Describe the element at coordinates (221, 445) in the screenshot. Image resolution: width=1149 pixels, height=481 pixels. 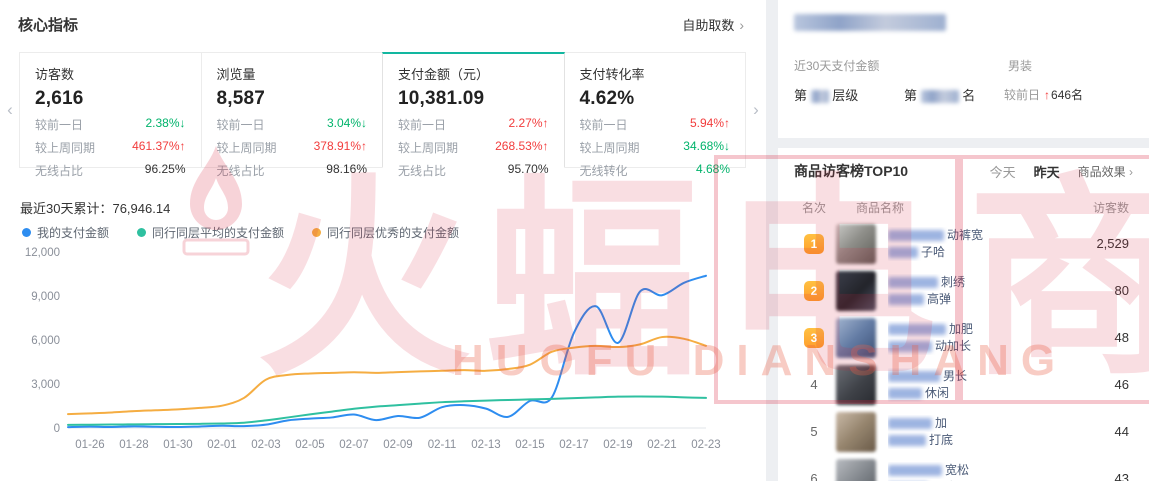
I see `x-axis-tick: 02-01` at that location.